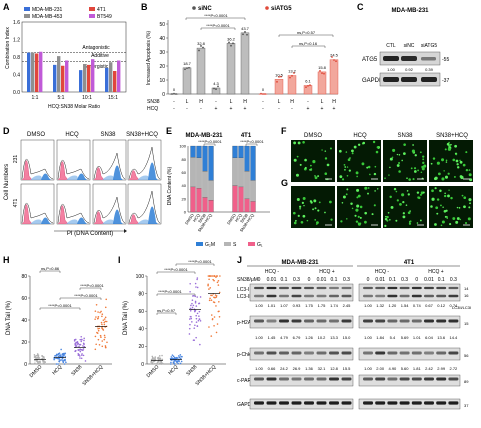 Image resolution: width=481 pixels, height=428 pixels. I want to click on i-xtick: HCQ, so click(173, 370).